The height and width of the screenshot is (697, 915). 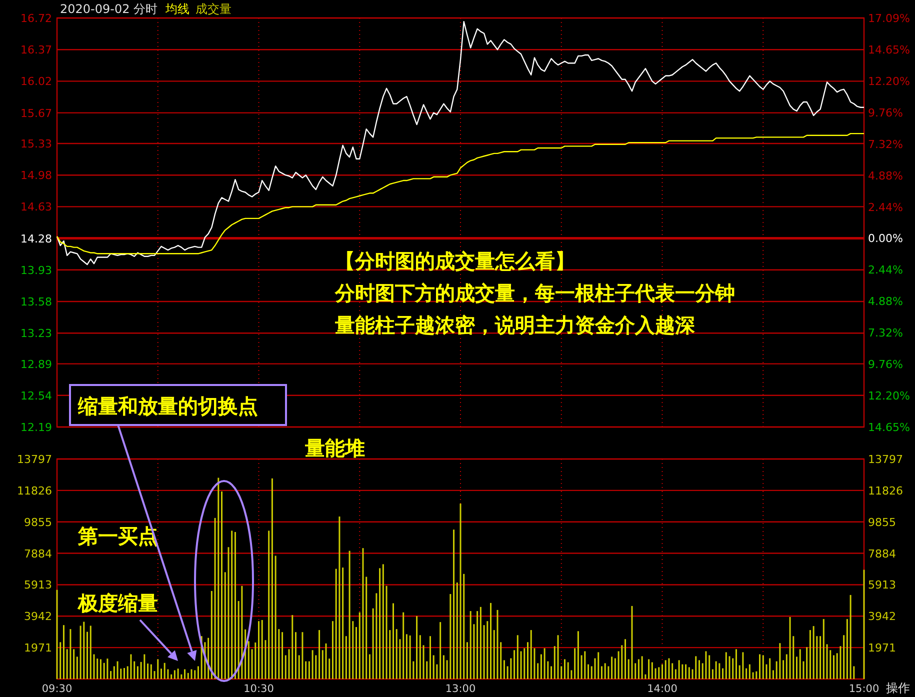 What do you see at coordinates (178, 9) in the screenshot?
I see `legend-均线: 均线` at bounding box center [178, 9].